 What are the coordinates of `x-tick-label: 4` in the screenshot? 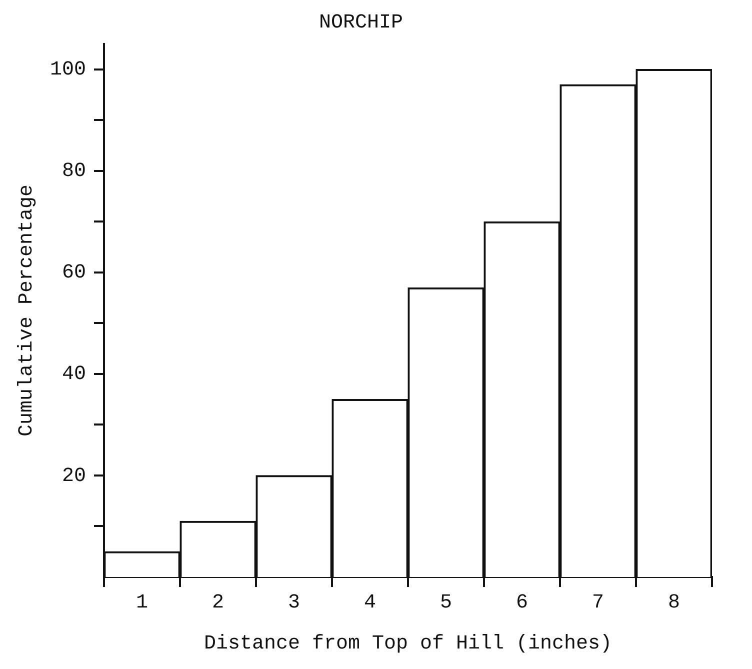 It's located at (370, 602).